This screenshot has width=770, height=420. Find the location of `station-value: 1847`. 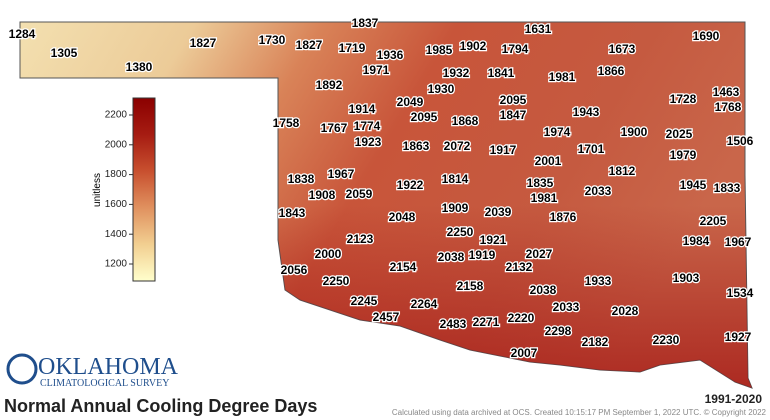

station-value: 1847 is located at coordinates (513, 115).